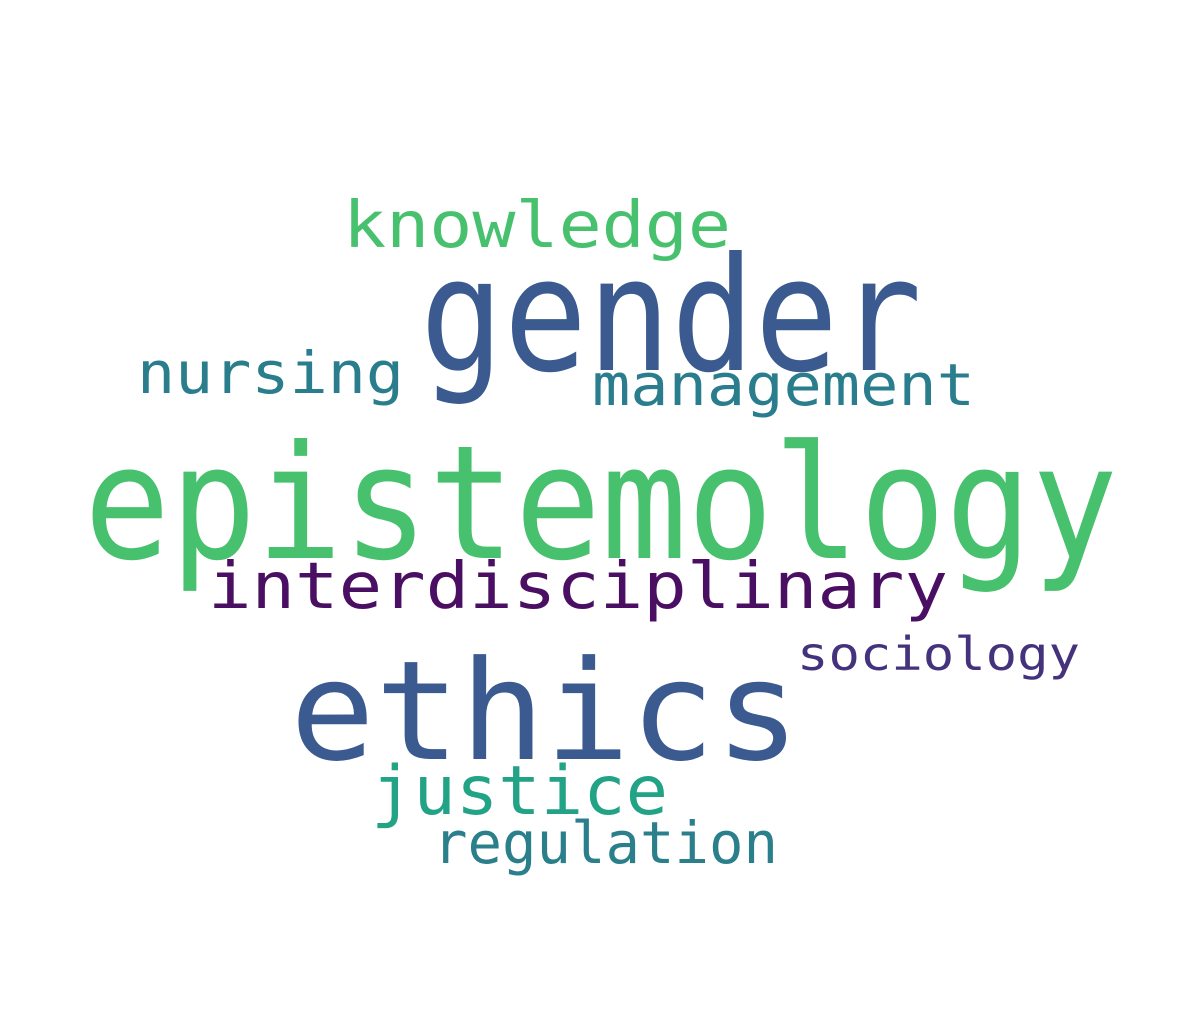 The image size is (1190, 1028). I want to click on word-nursing: nursing, so click(270, 372).